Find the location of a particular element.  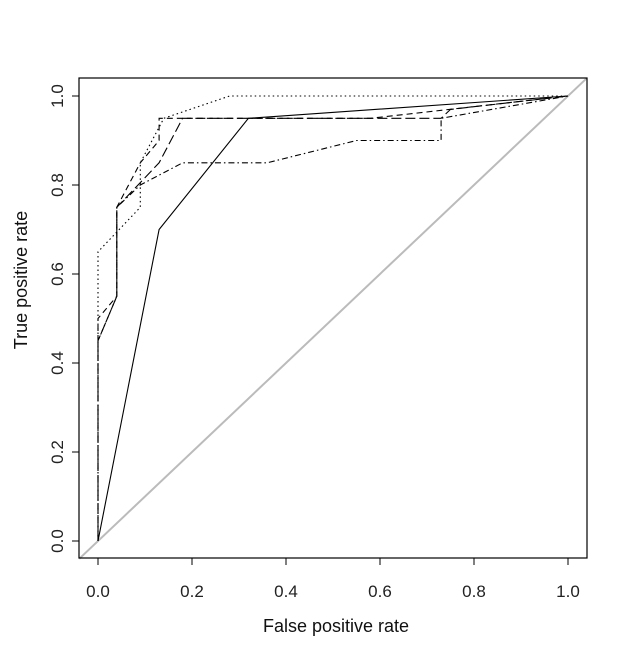

y-tick-label: 0.0 is located at coordinates (57, 541).